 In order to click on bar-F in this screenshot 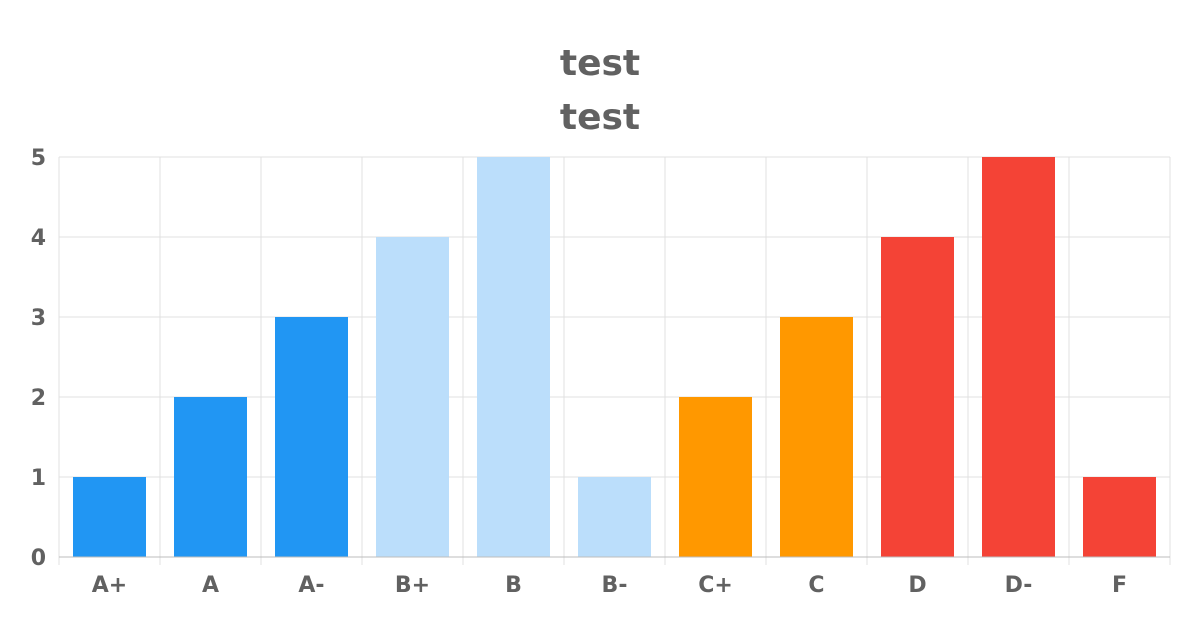, I will do `click(1119, 517)`.